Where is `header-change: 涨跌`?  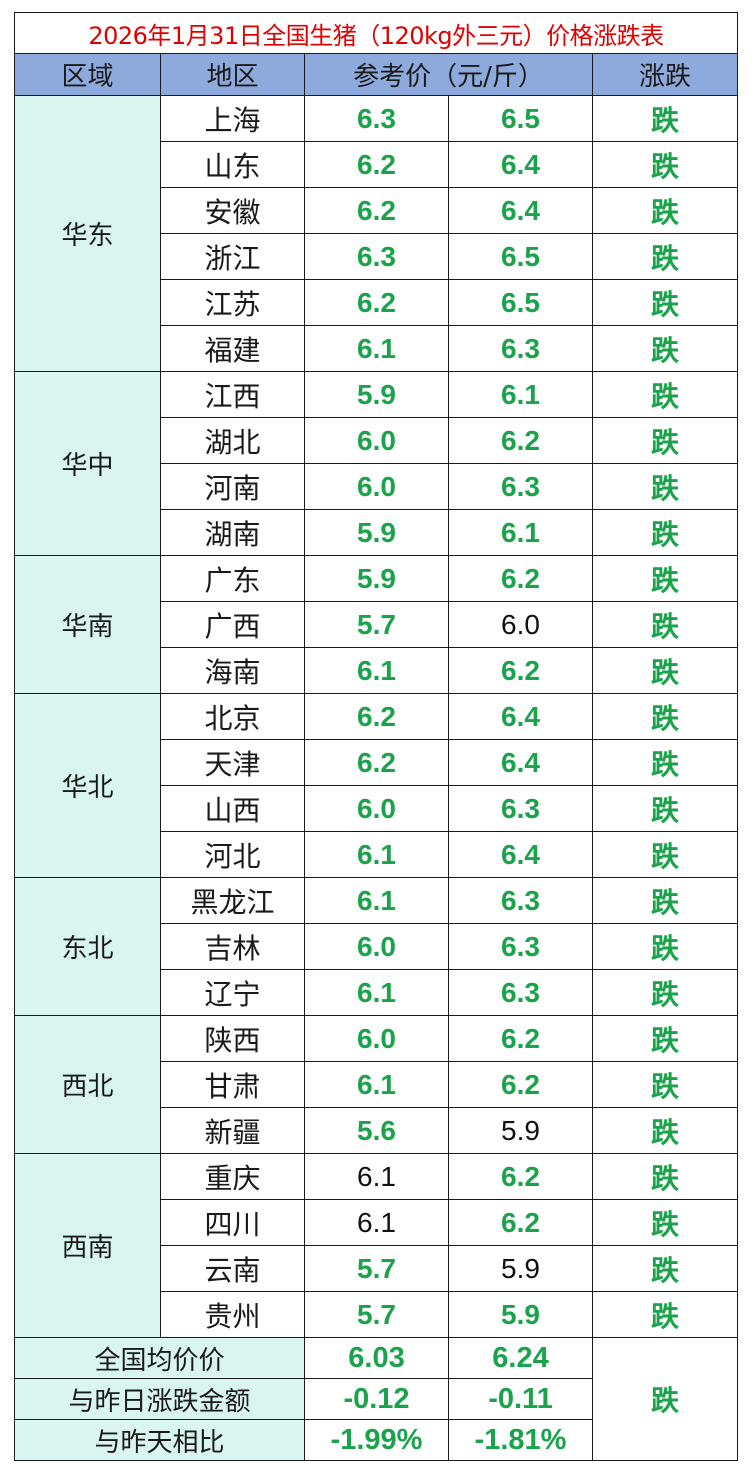 header-change: 涨跌 is located at coordinates (665, 74).